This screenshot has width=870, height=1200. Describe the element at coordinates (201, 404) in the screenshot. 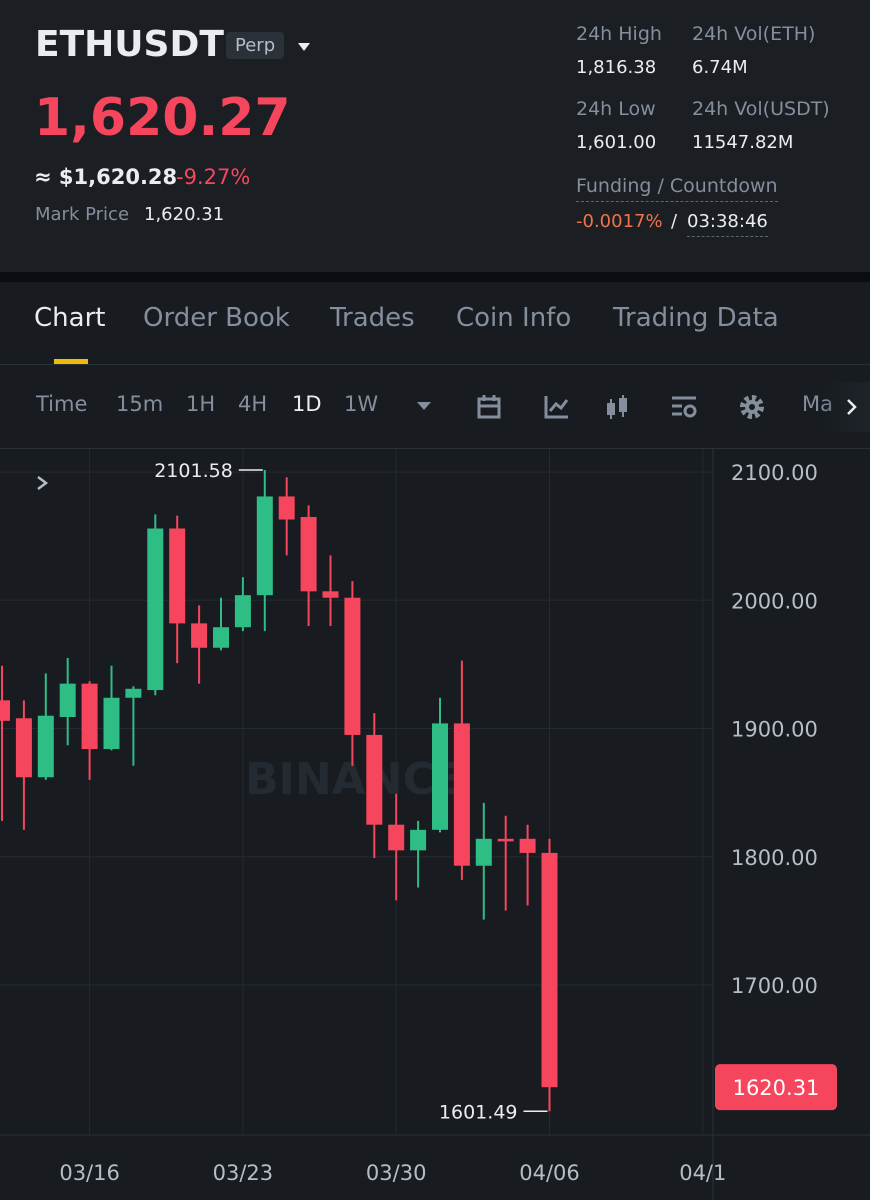

I see `interval: 1H` at that location.